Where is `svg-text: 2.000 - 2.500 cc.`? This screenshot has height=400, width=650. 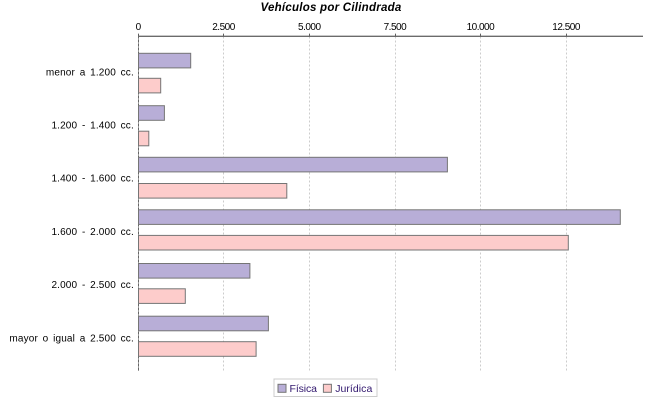 svg-text: 2.000 - 2.500 cc. is located at coordinates (92, 285).